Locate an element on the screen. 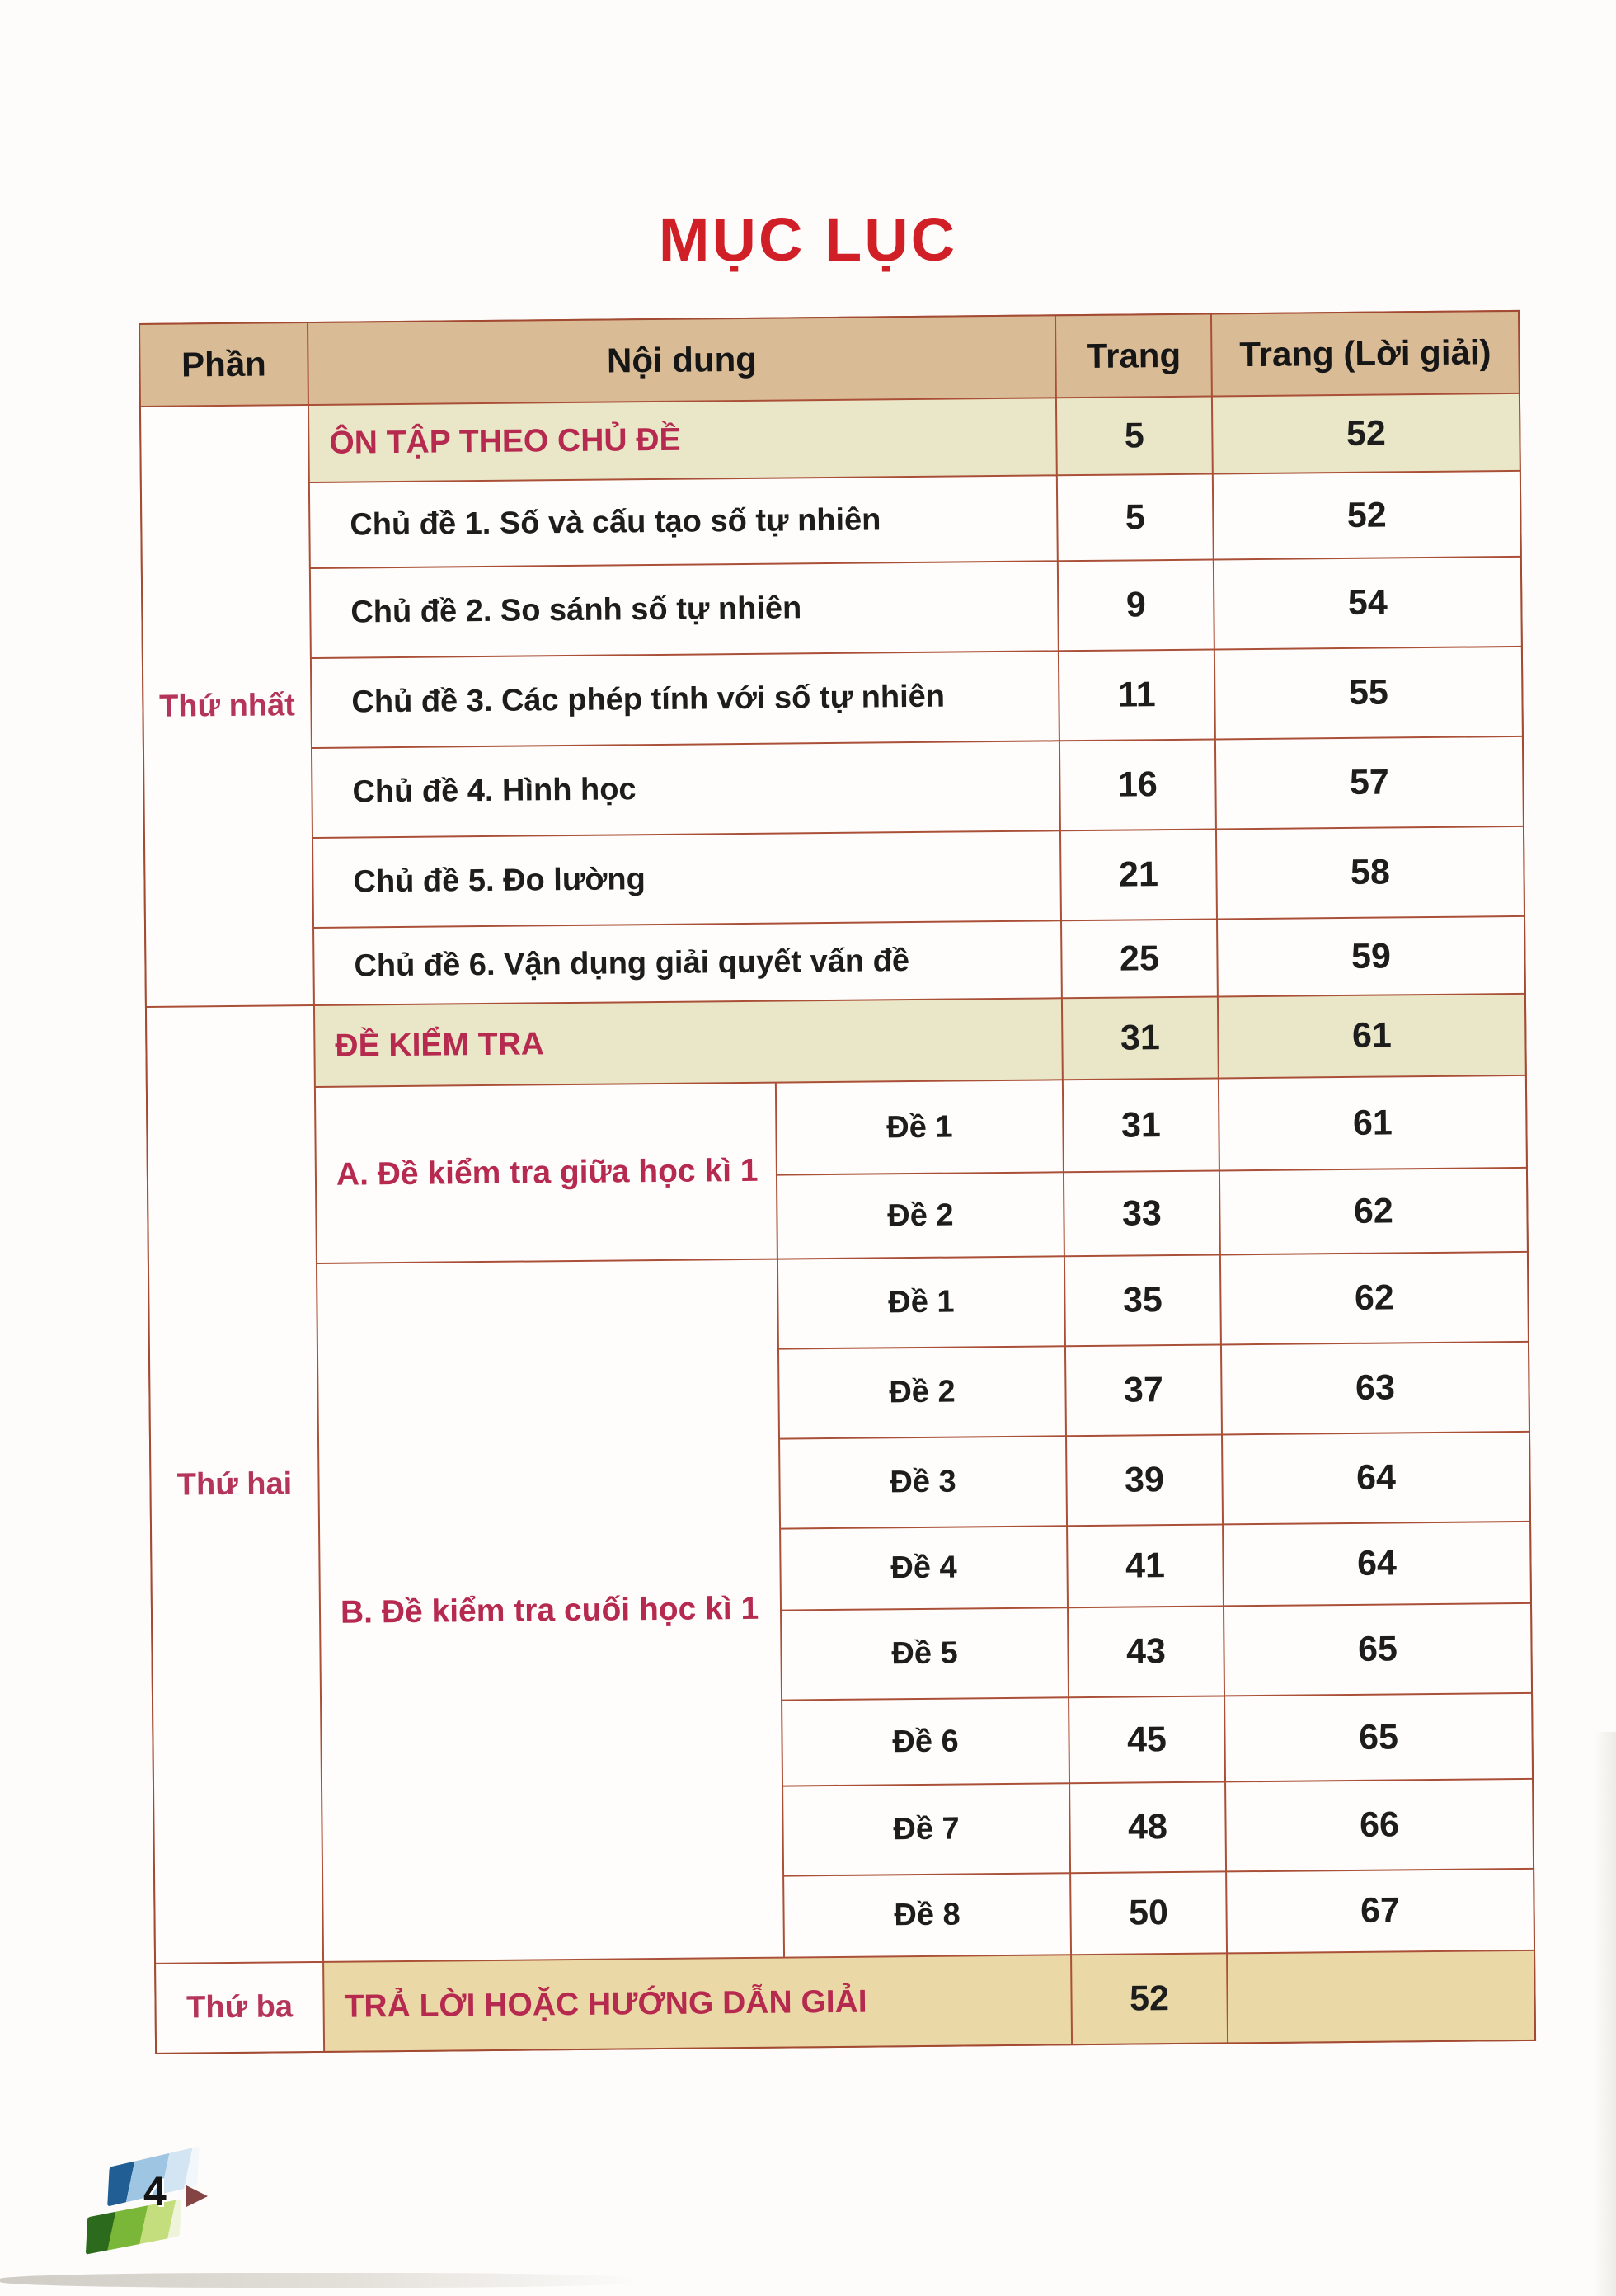 The height and width of the screenshot is (2296, 1616). scan-artifact-bottom is located at coordinates (321, 2280).